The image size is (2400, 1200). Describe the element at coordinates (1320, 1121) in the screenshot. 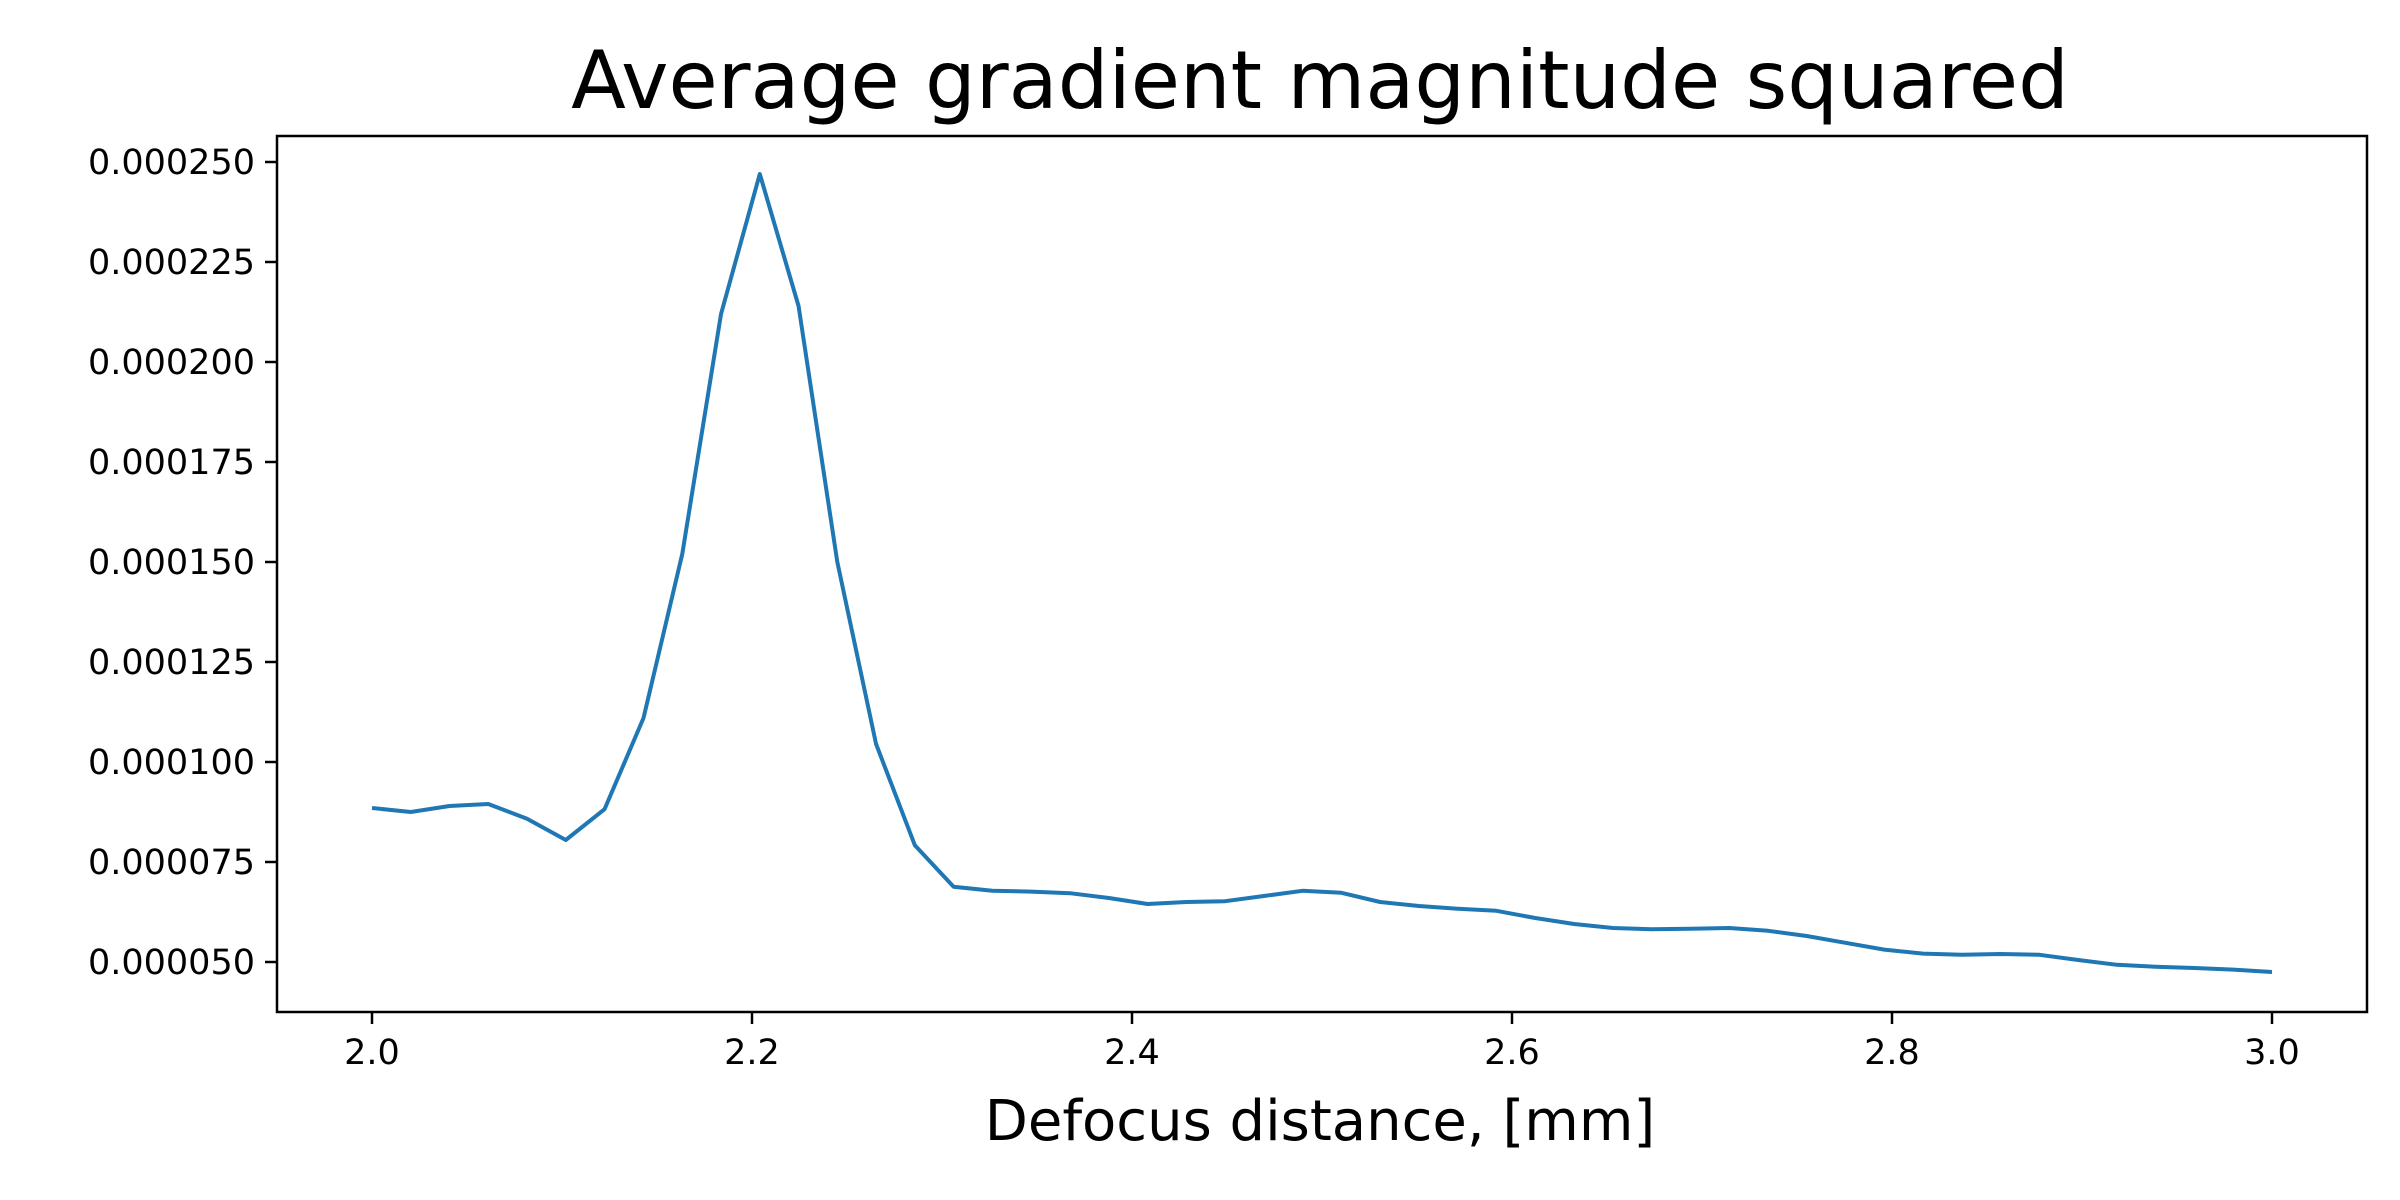

I see `x-axis-label: Defocus distance, [mm]` at that location.